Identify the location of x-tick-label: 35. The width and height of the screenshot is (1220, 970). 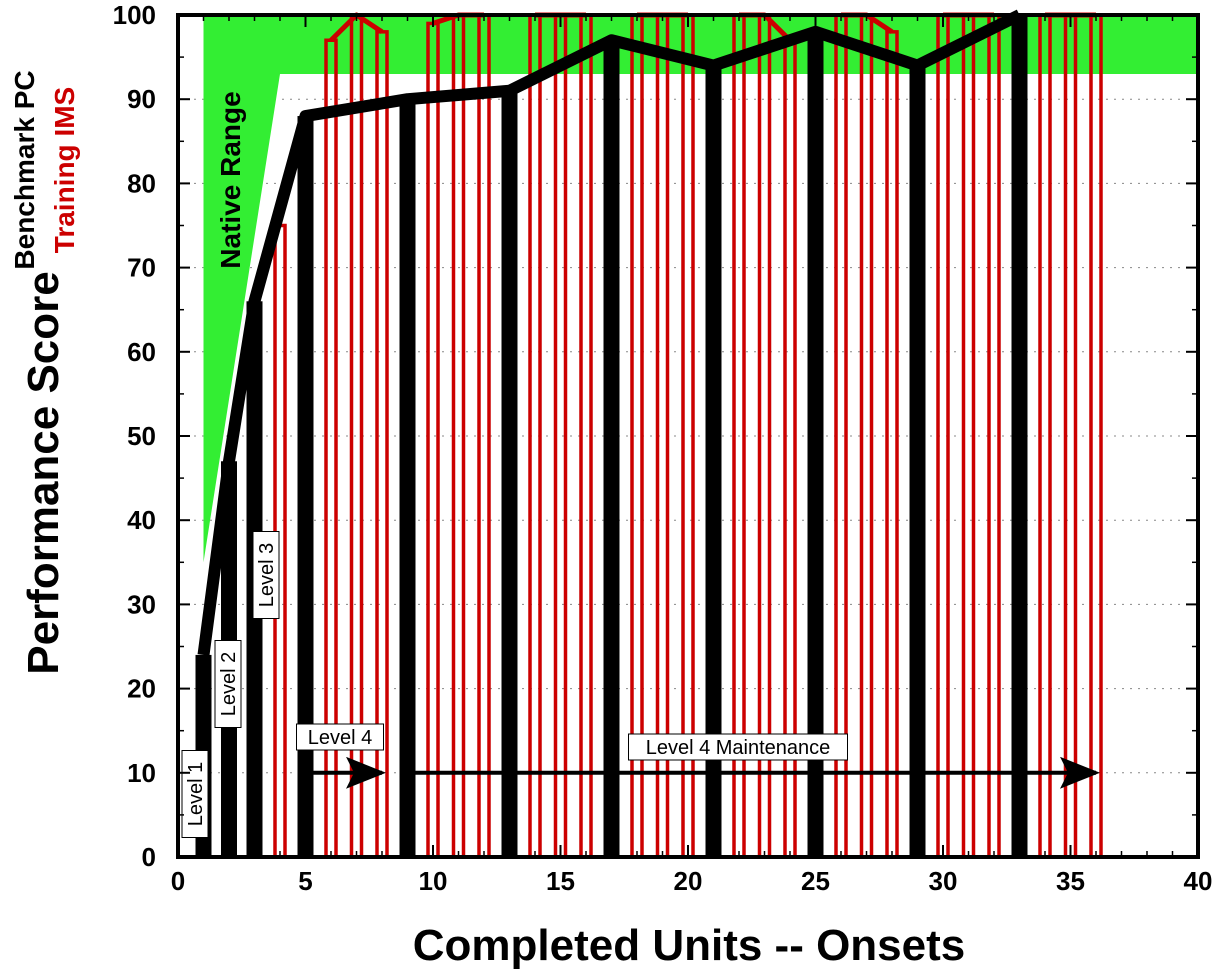
(1070, 881).